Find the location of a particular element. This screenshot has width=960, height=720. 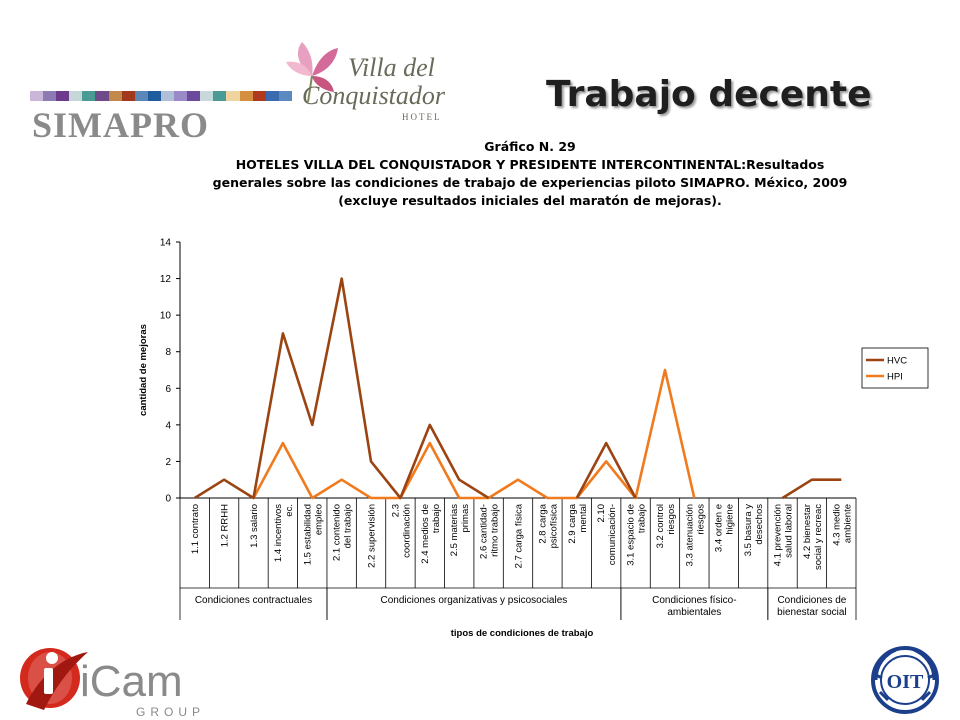

icam-wordmark: iCam is located at coordinates (131, 681).